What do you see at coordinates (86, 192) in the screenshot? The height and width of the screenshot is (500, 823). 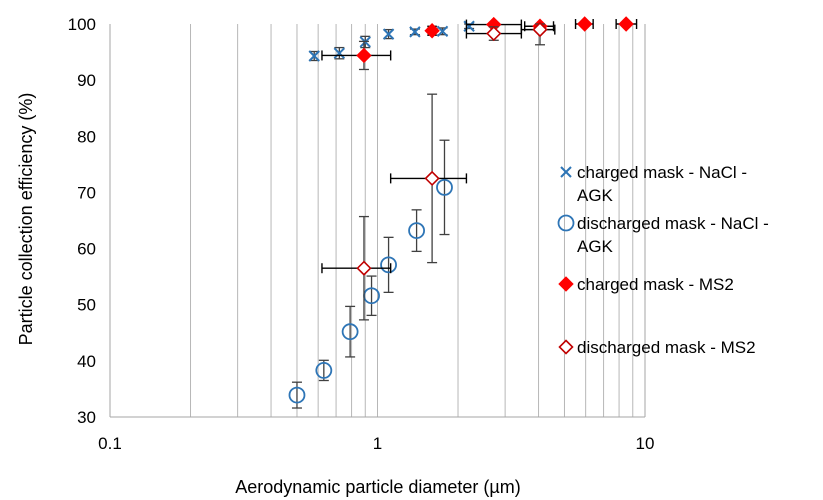 I see `y-tick-label: 70` at bounding box center [86, 192].